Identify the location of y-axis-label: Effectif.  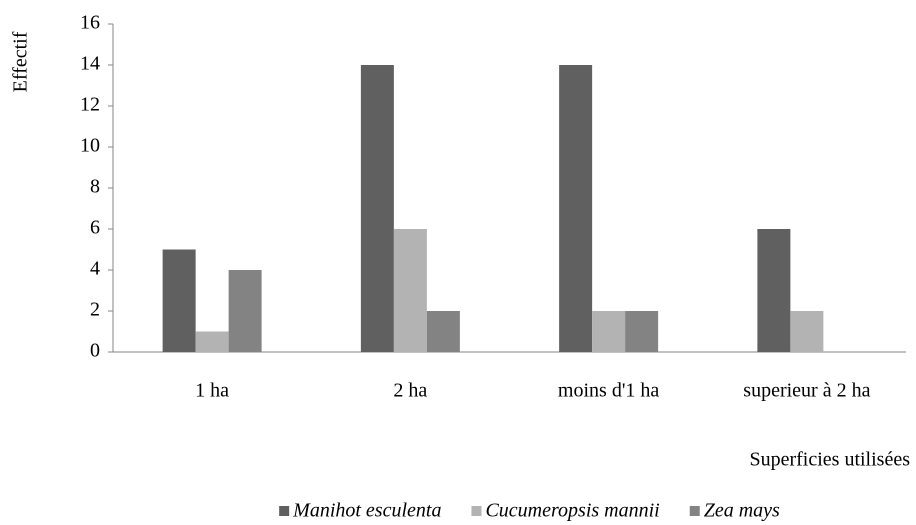
(21, 61).